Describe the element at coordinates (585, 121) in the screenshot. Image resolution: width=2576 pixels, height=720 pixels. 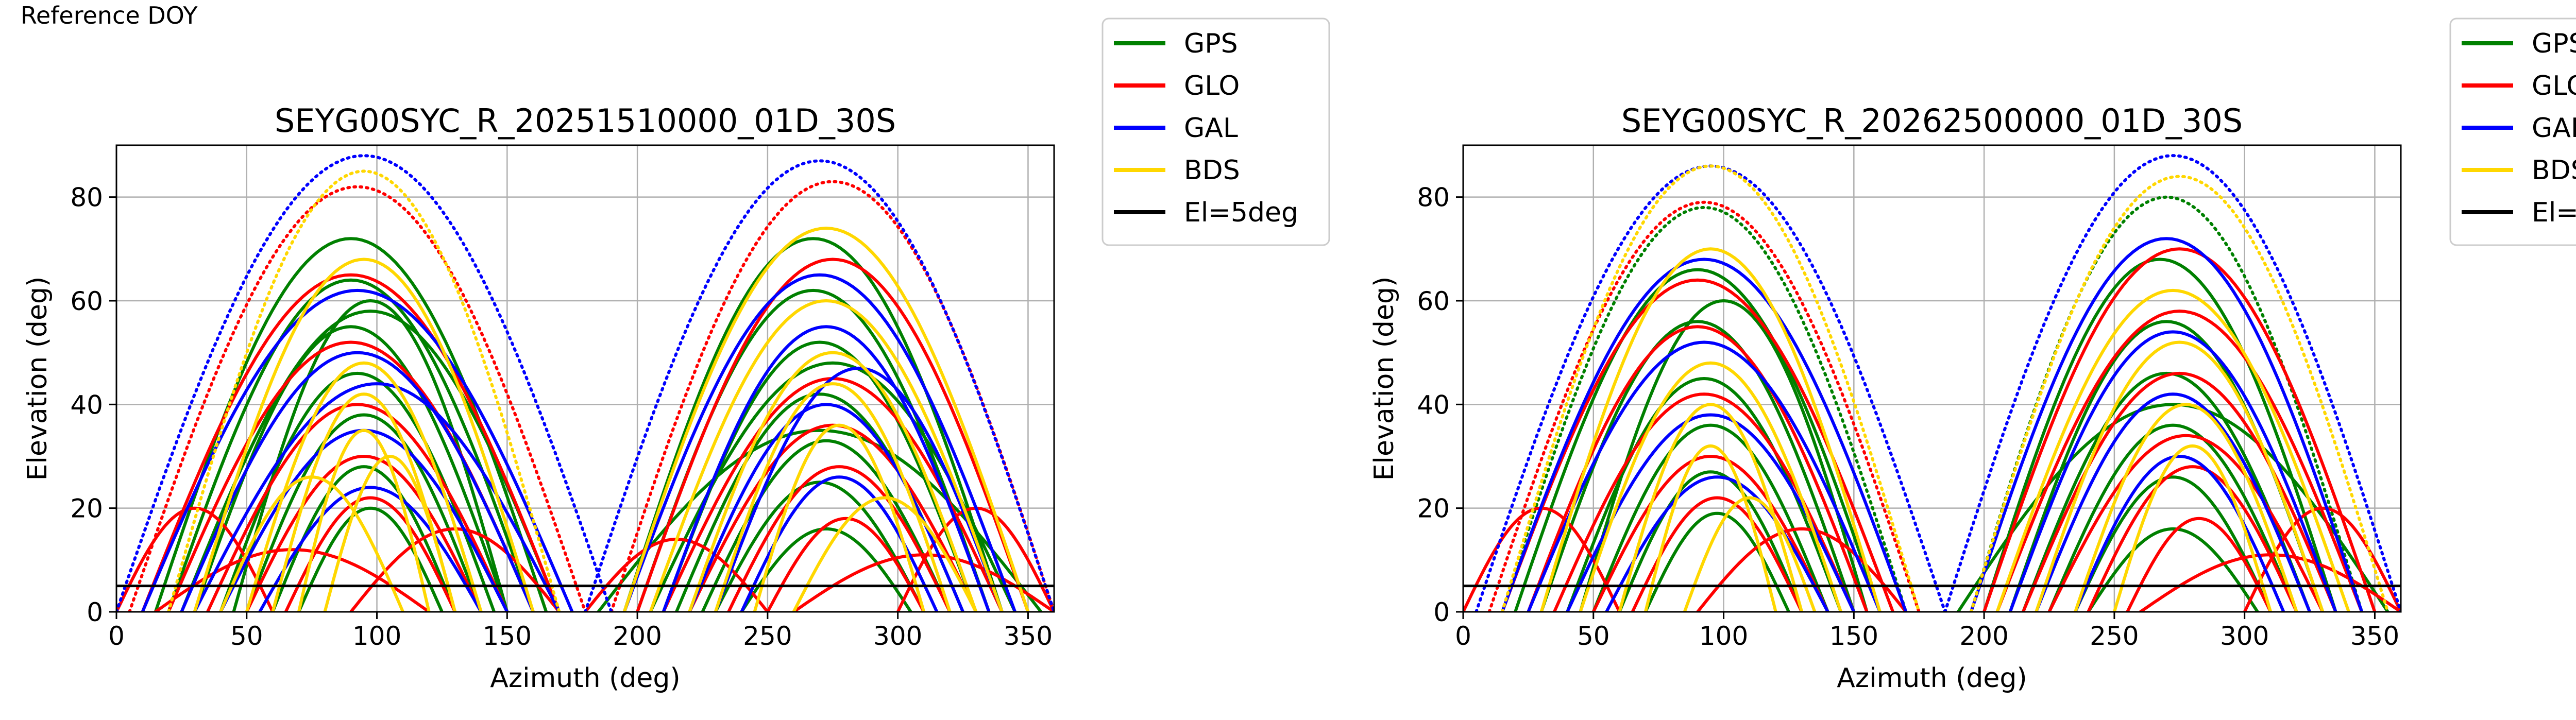
I see `chart-title: SEYG00SYC_R_20251510000_01D_30S` at that location.